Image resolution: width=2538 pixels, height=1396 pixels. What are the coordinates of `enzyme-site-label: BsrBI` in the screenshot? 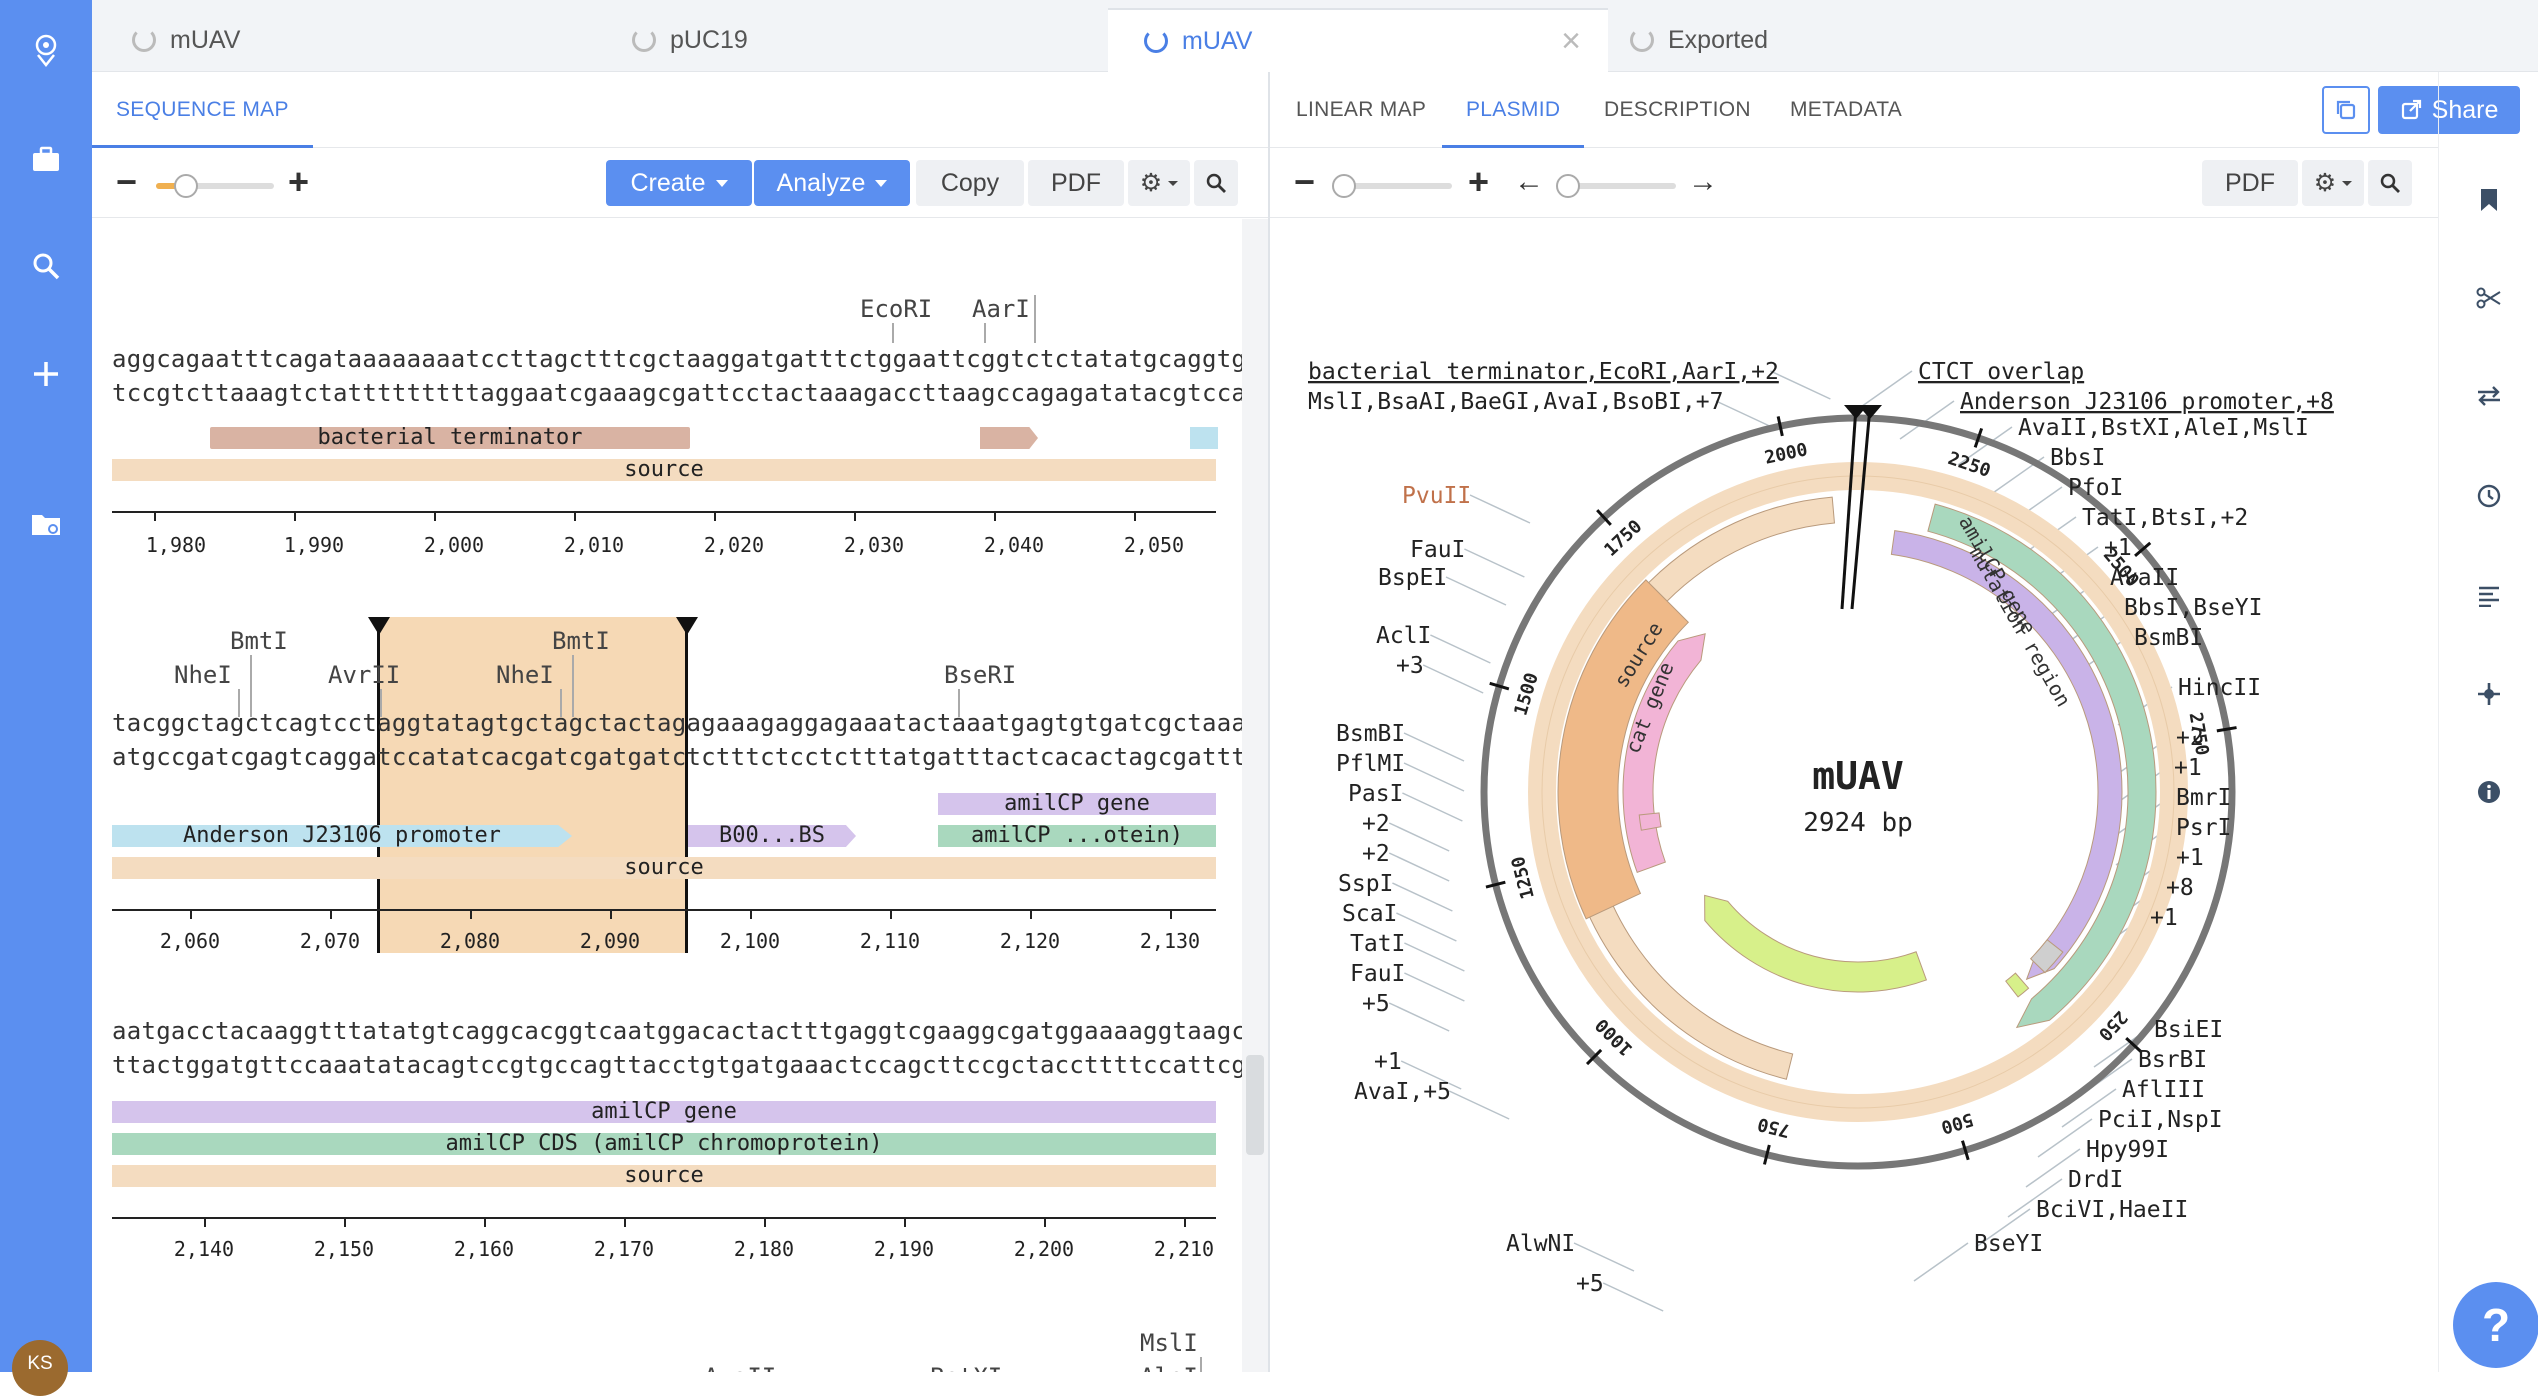 It's located at (2172, 1060).